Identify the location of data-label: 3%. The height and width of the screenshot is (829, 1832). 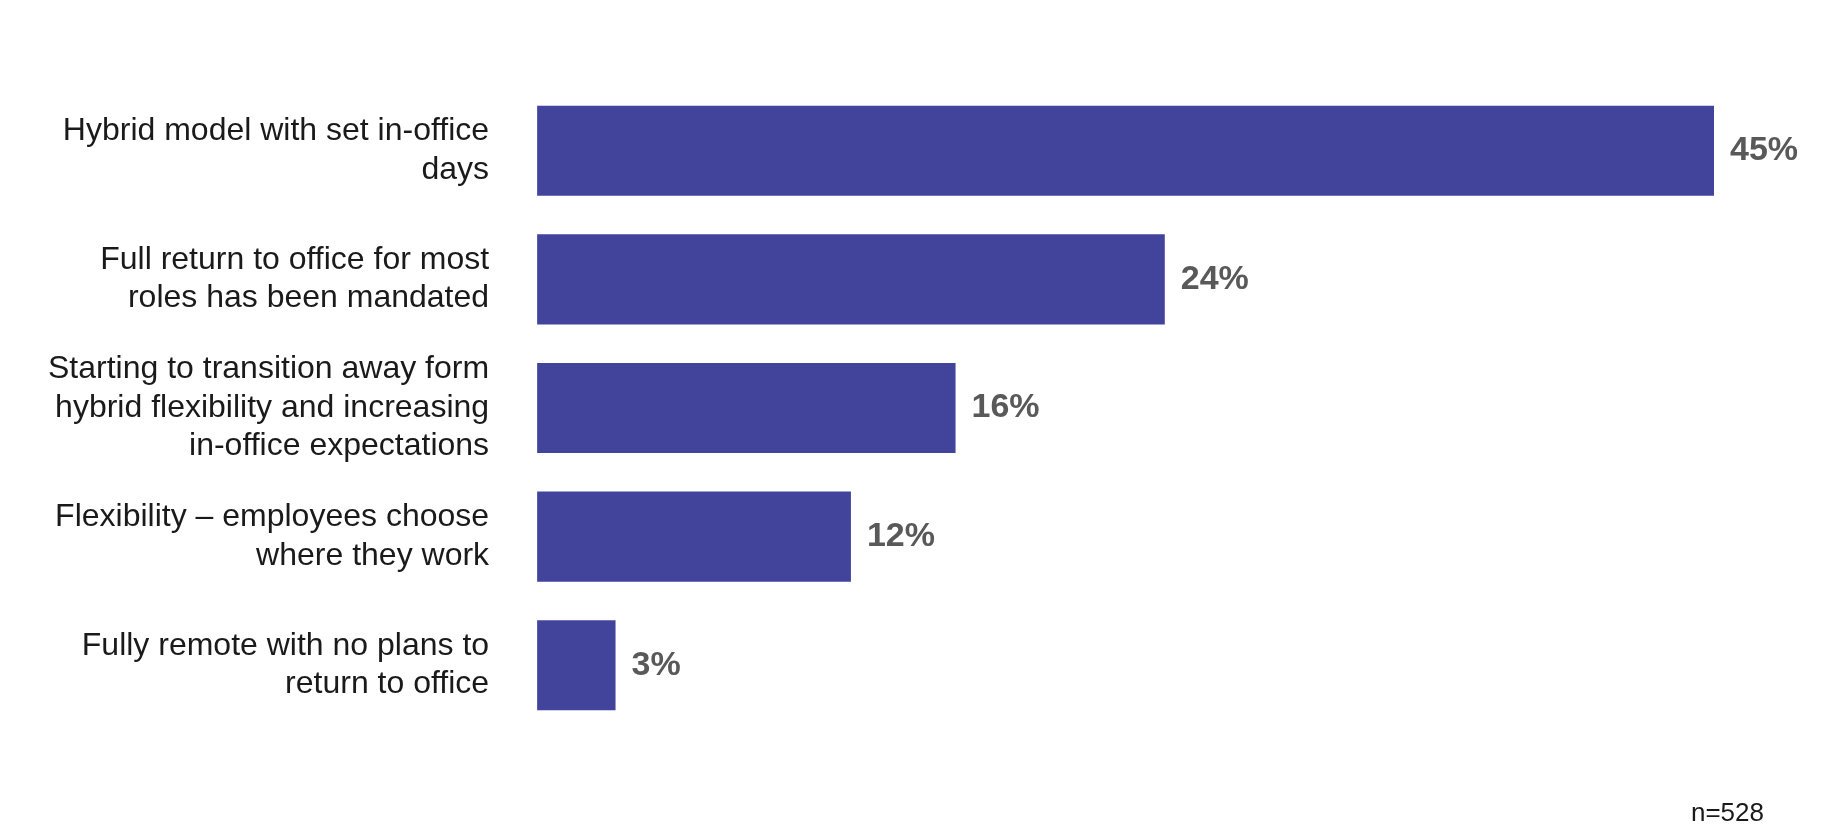
(656, 662).